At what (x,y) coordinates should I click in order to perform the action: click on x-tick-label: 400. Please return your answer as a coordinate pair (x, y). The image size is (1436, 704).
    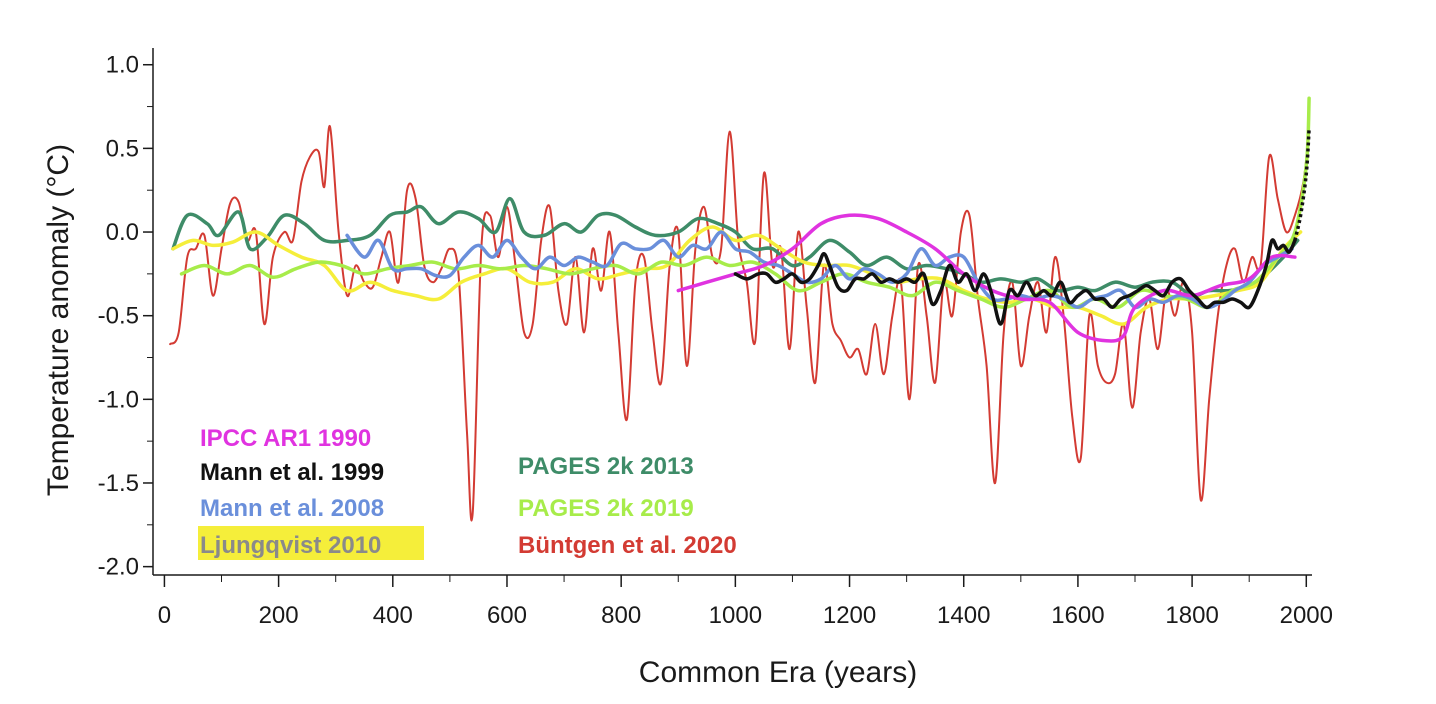
    Looking at the image, I should click on (393, 615).